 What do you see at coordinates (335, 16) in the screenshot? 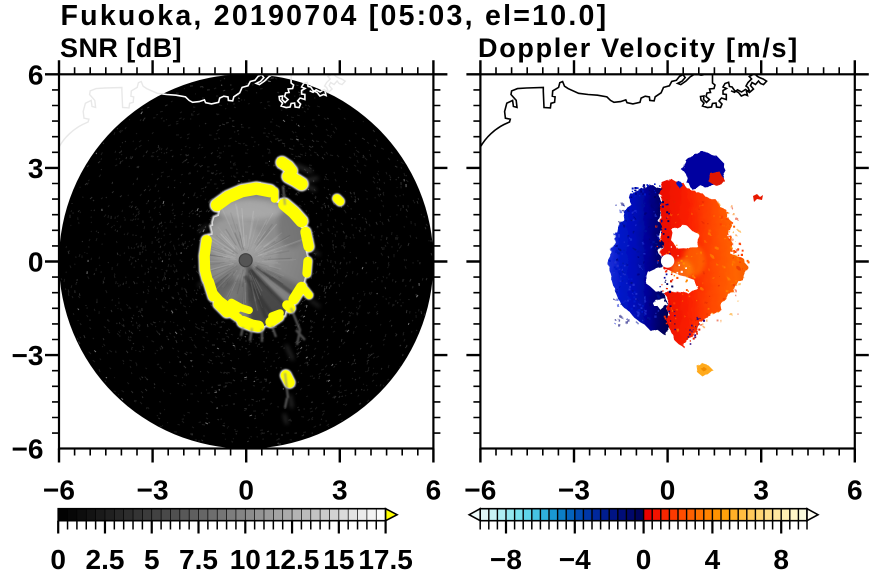
I see `svg-text:Fukuoka, 20190704 [05:03, el=1: Fukuoka, 20190704 [05:03, el=10.0]` at bounding box center [335, 16].